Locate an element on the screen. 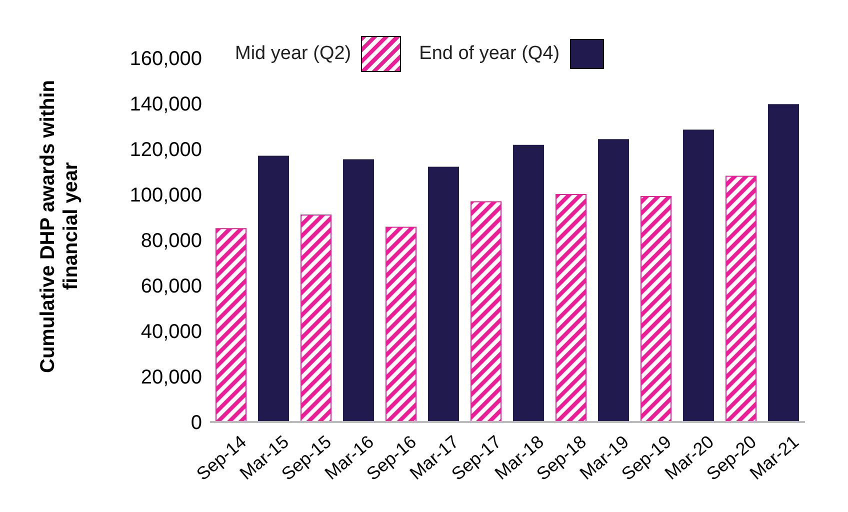  y-tick-label: 140,000 is located at coordinates (166, 105).